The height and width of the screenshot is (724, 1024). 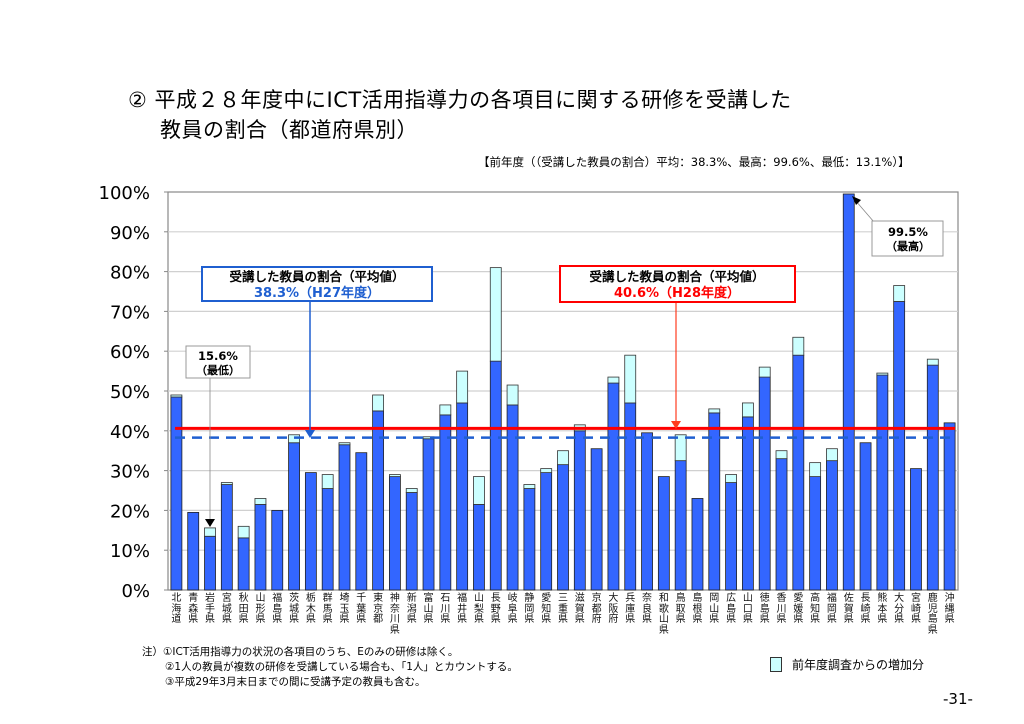 I want to click on h27-average-box, so click(x=317, y=284).